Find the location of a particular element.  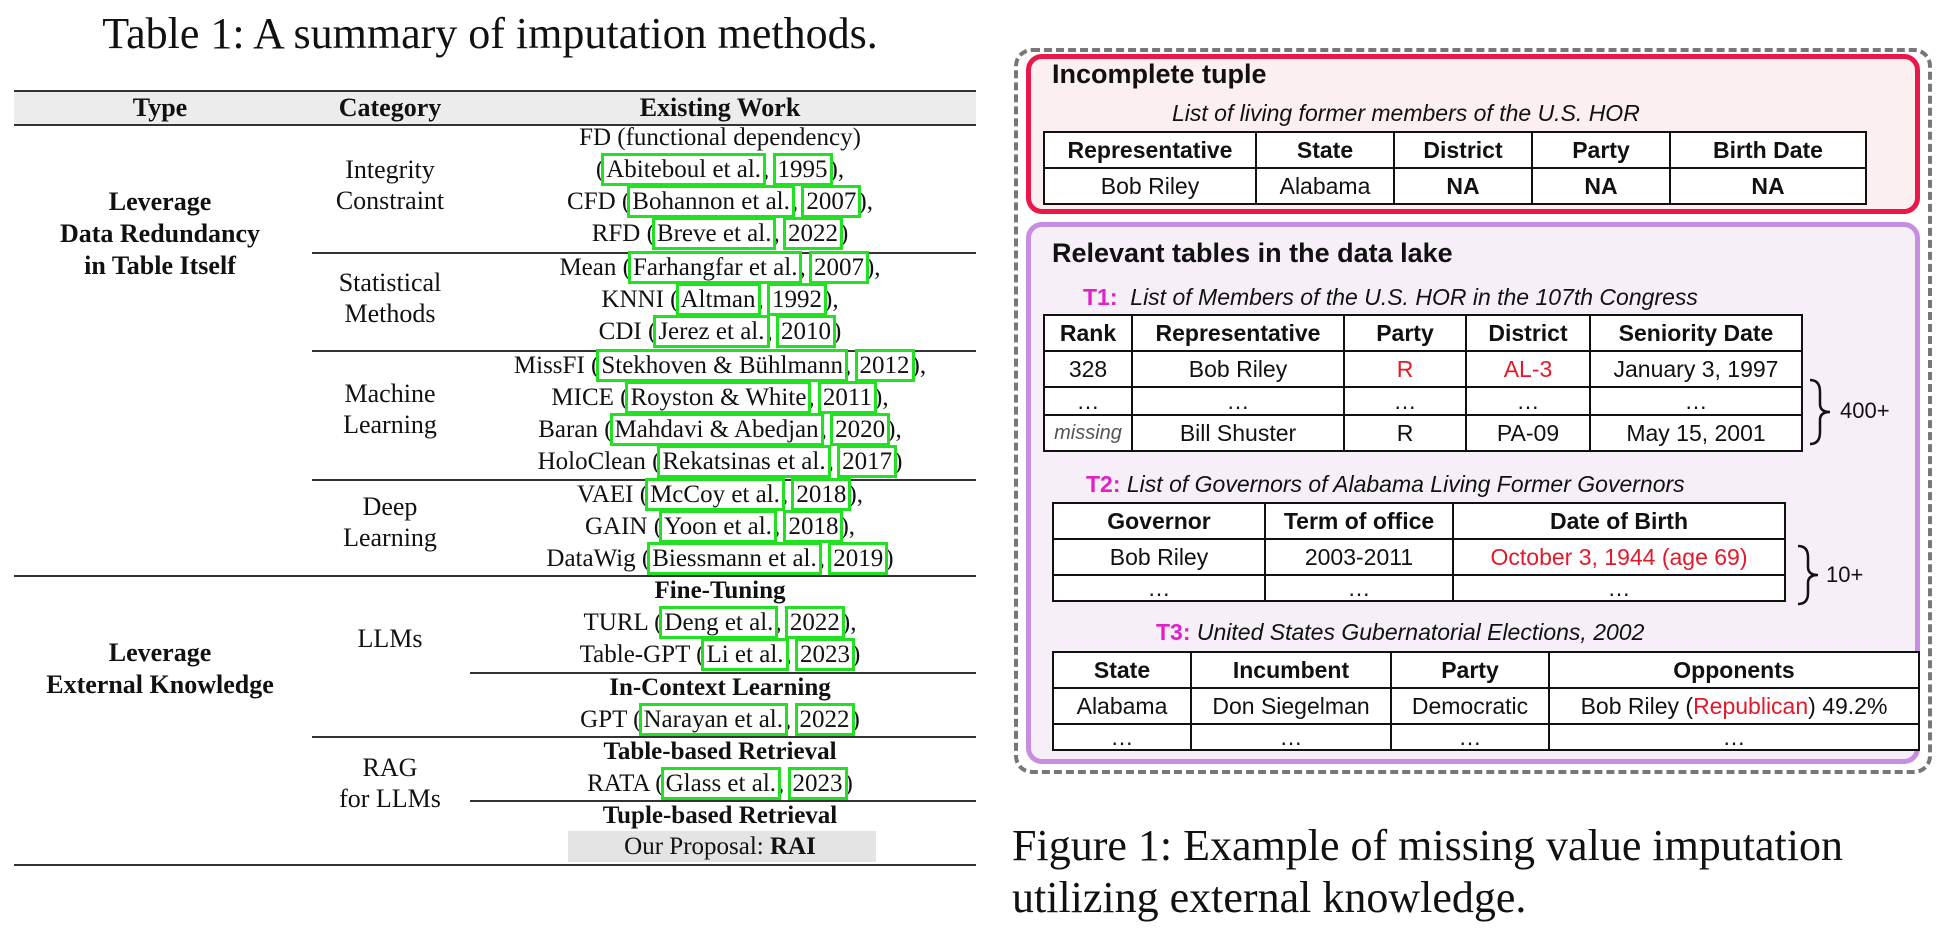

citation-box: Royston & White is located at coordinates (718, 397).